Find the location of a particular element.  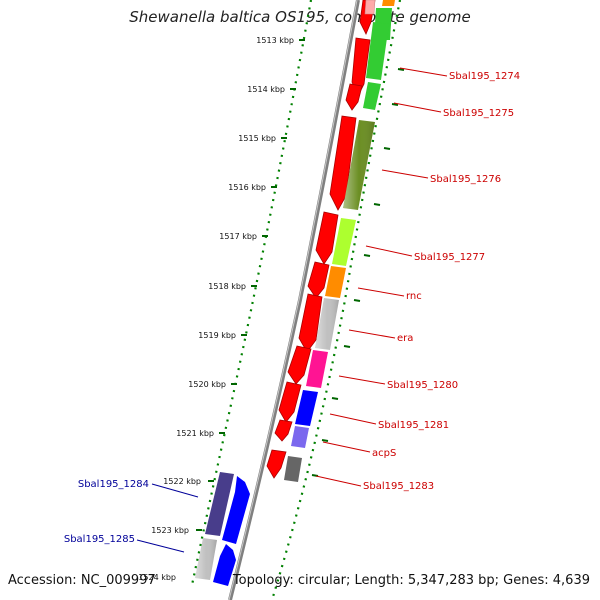

kbp-scale-1520: 1520 kbp is located at coordinates (212, 384).